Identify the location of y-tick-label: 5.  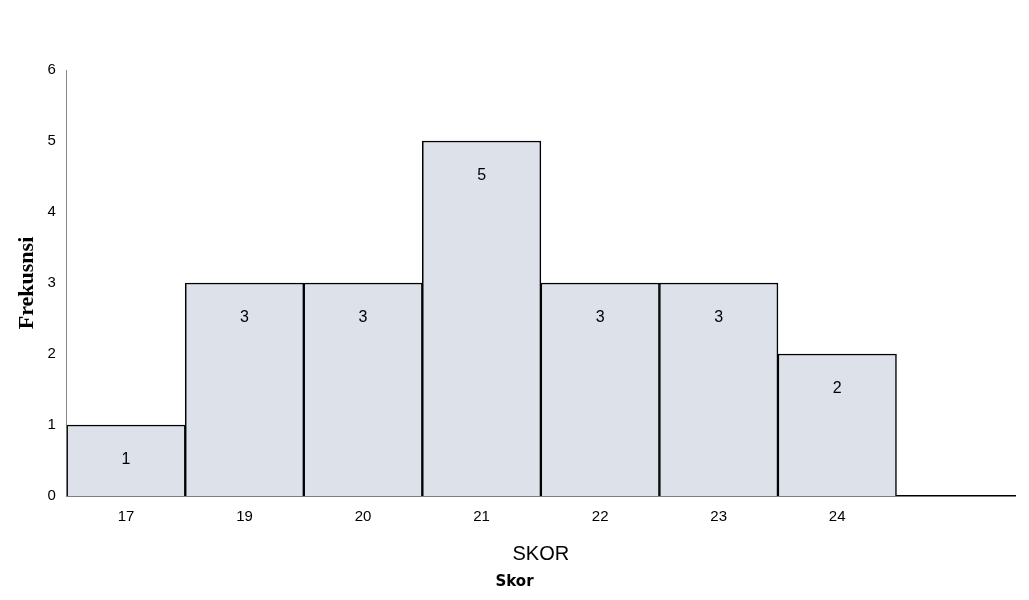
(51, 140).